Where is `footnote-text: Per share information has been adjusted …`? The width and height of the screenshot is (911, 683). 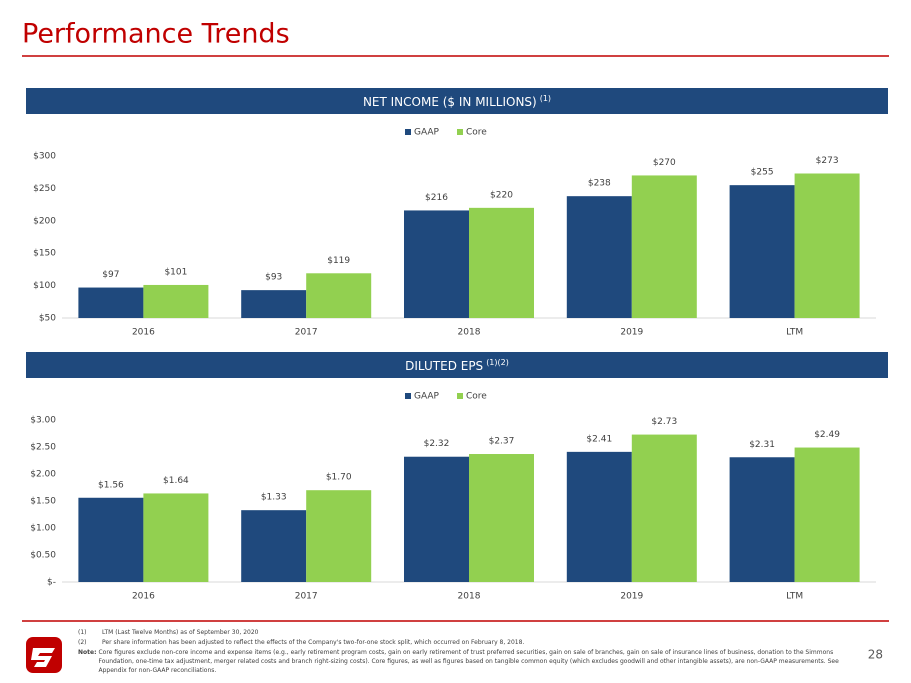
footnote-text: Per share information has been adjusted … is located at coordinates (313, 642).